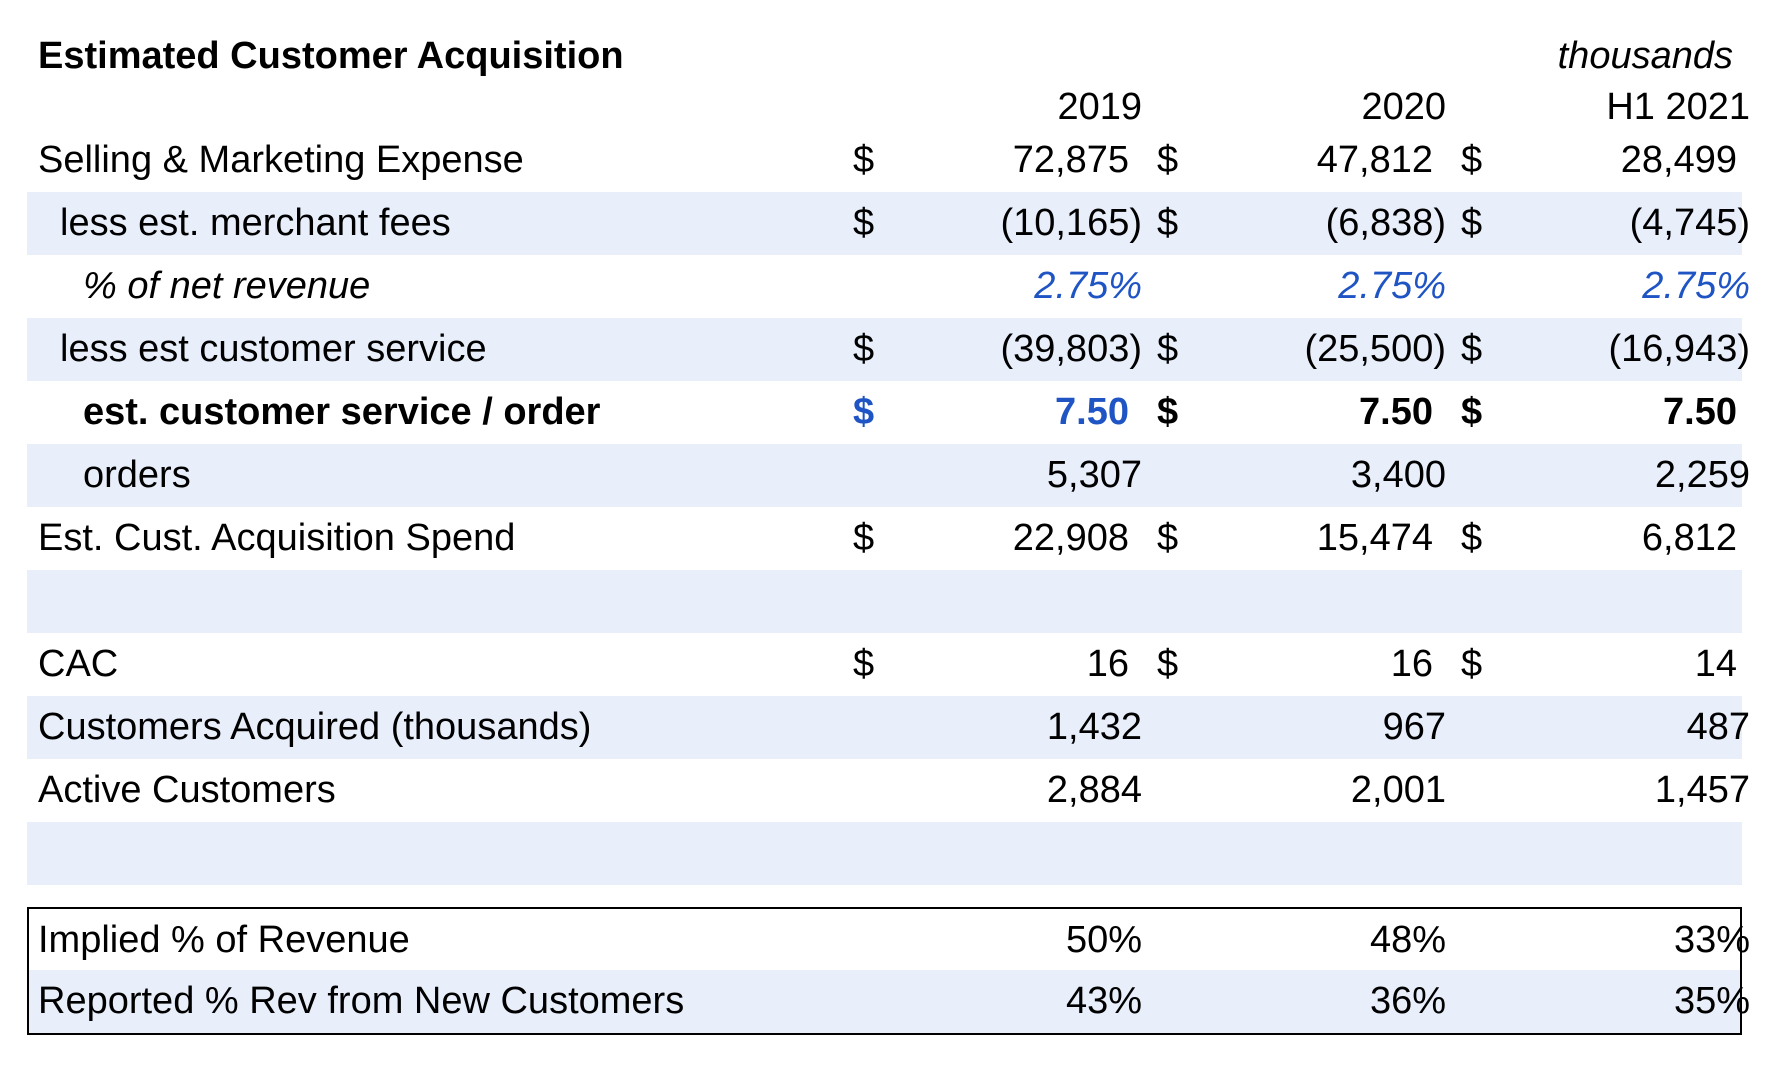  What do you see at coordinates (1711, 1001) in the screenshot?
I see `value-h1-2021: 35%` at bounding box center [1711, 1001].